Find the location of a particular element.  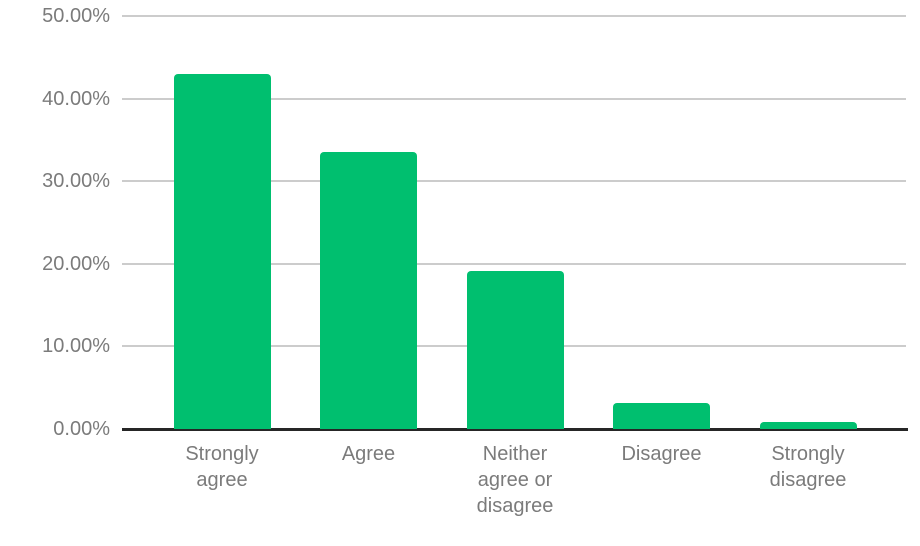

x-axis-label-agree: Agree is located at coordinates (368, 454).